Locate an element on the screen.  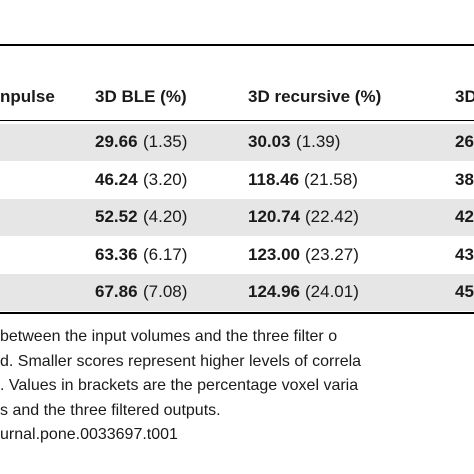
header-cell: npulse is located at coordinates (27, 96).